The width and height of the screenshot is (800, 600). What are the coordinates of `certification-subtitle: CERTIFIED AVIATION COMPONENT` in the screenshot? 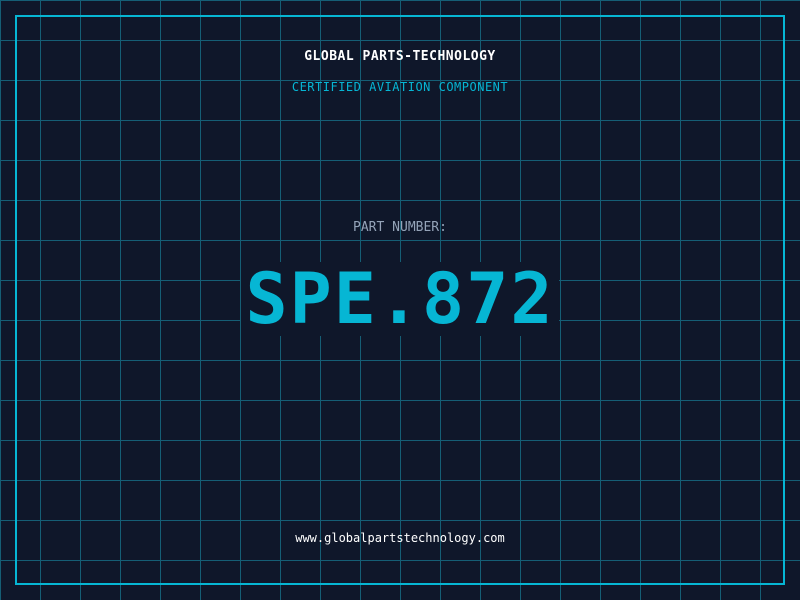 It's located at (400, 87).